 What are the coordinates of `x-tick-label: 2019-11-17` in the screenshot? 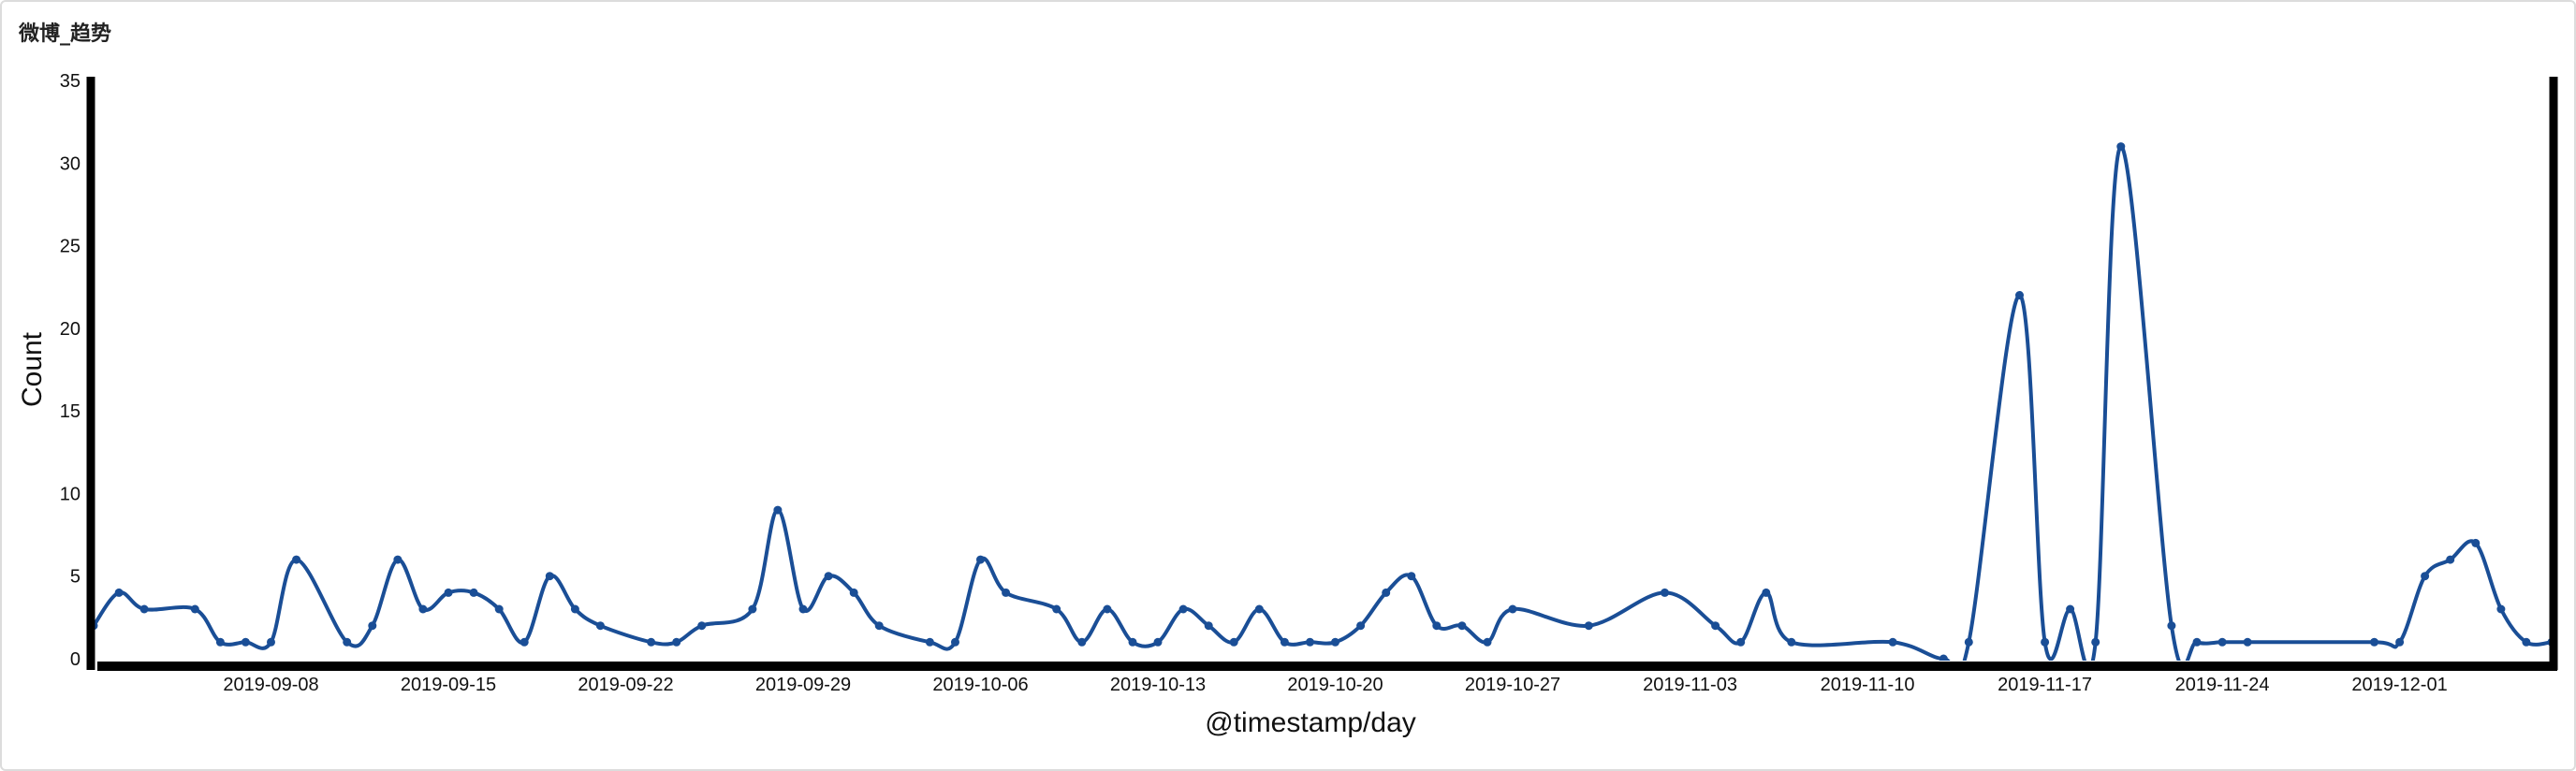 It's located at (2045, 685).